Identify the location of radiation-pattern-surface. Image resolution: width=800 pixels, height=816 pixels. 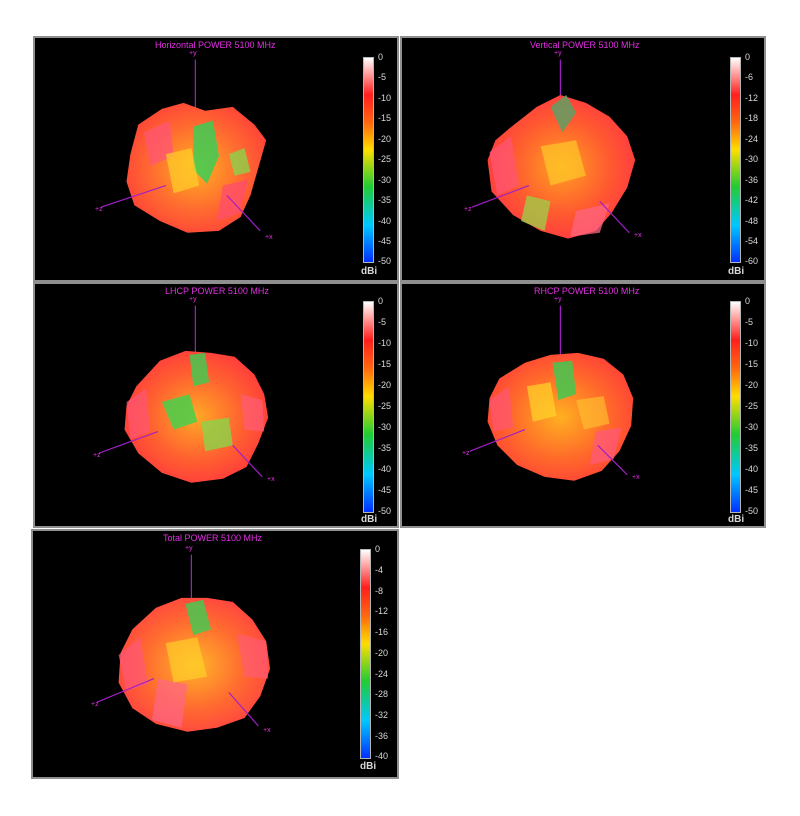
(196, 416).